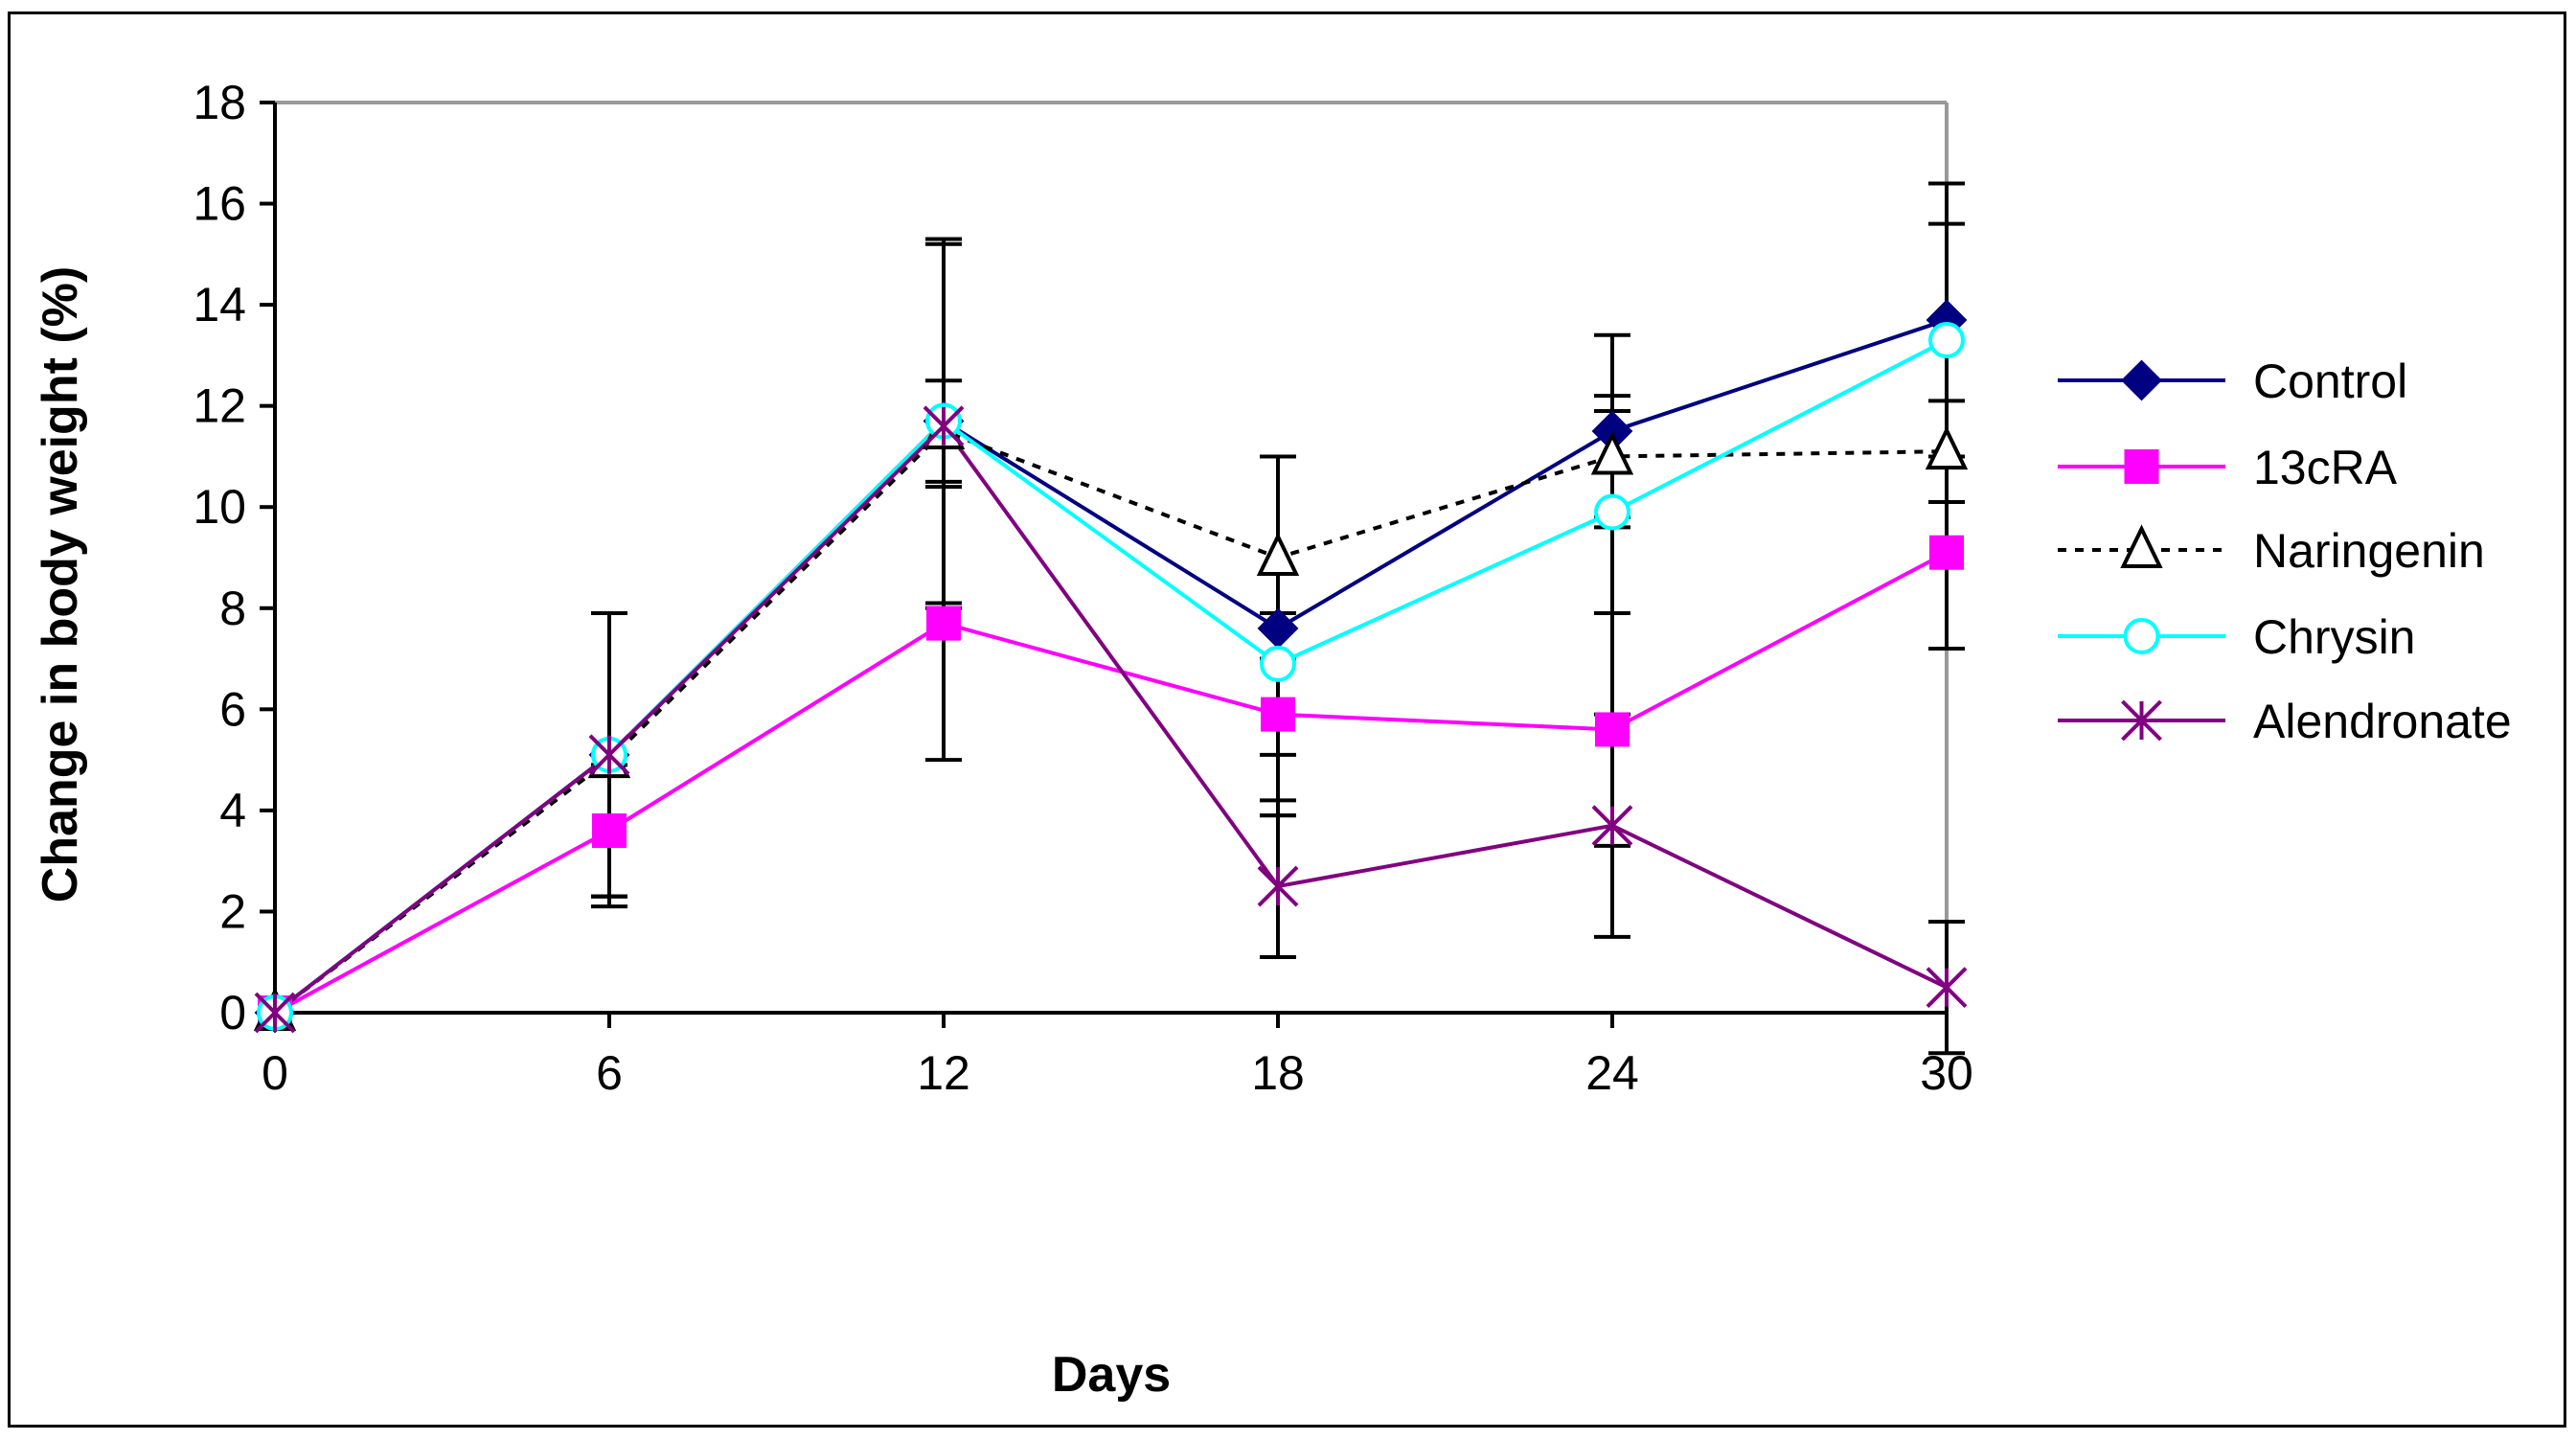 The width and height of the screenshot is (2576, 1440). What do you see at coordinates (220, 304) in the screenshot?
I see `y-tick-label: 14` at bounding box center [220, 304].